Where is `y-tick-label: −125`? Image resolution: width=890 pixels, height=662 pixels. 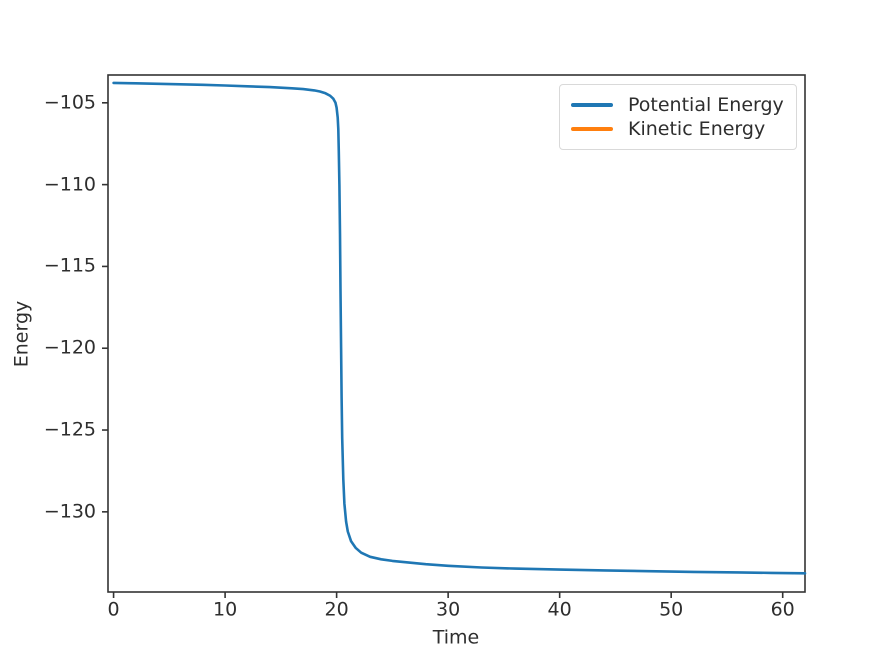 y-tick-label: −125 is located at coordinates (69, 429).